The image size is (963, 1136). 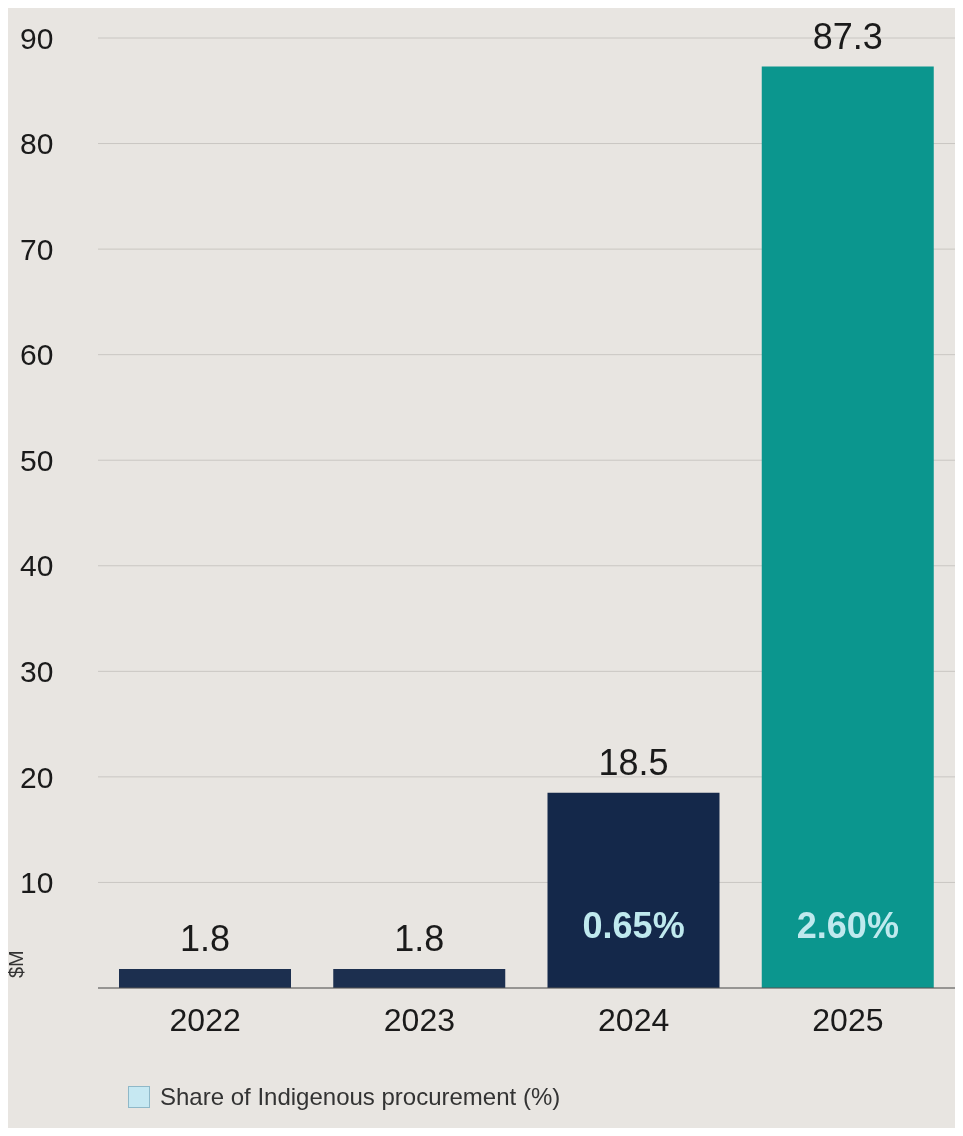 I want to click on text: Share of Indigenous procurement (%), so click(x=360, y=1097).